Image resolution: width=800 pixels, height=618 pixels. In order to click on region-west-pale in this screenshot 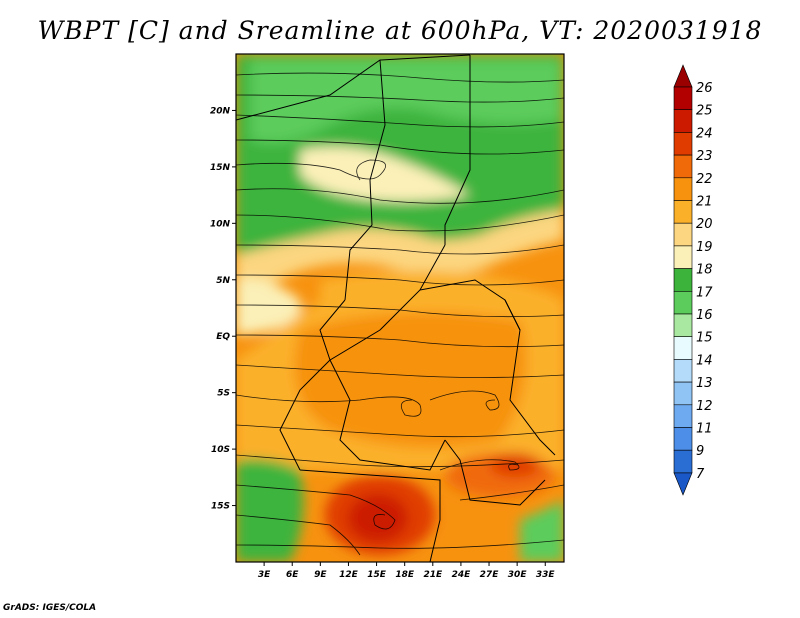, I will do `click(269, 307)`.